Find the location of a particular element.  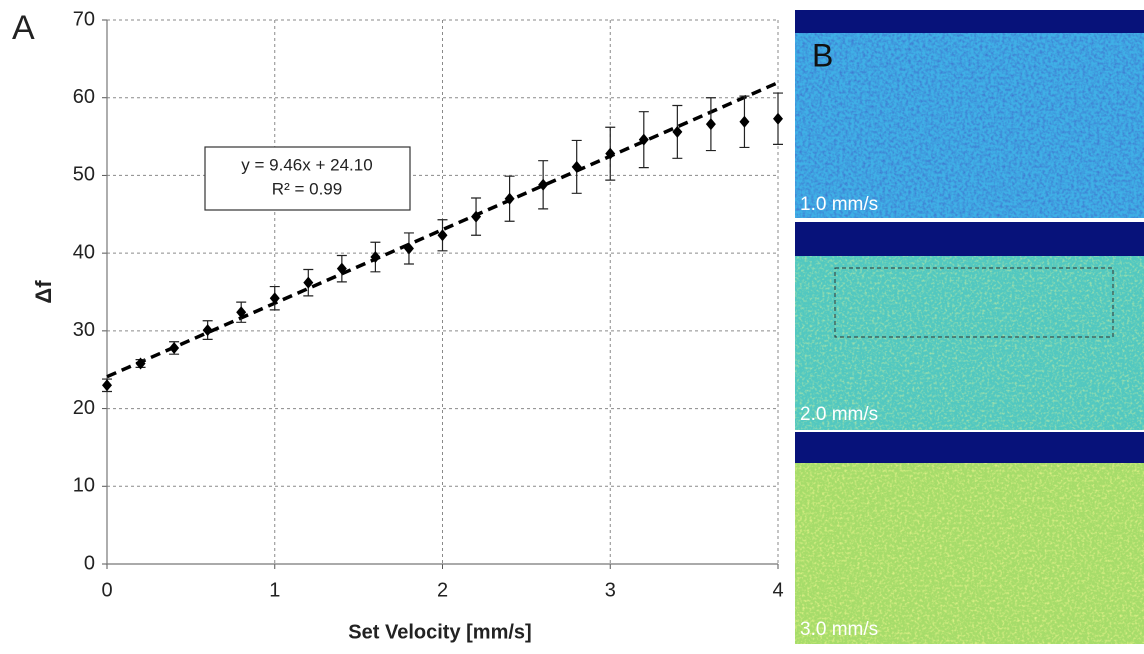

y-tick-label: 20 is located at coordinates (84, 408).